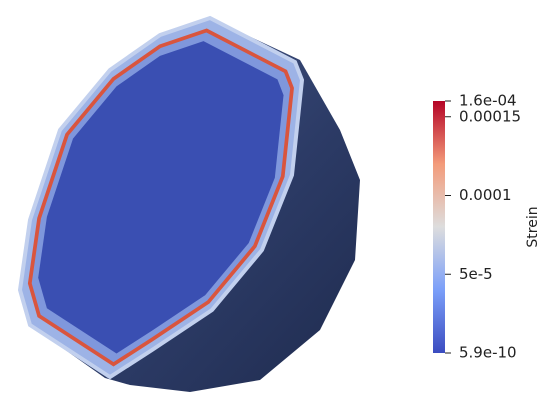 This screenshot has width=546, height=418. What do you see at coordinates (485, 195) in the screenshot?
I see `tick-label: 0.0001` at bounding box center [485, 195].